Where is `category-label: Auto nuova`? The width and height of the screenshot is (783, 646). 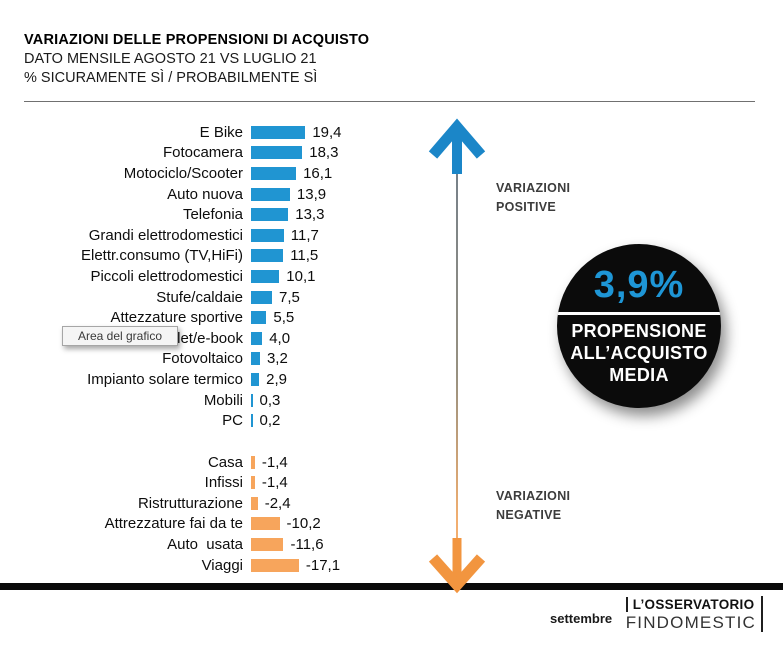 category-label: Auto nuova is located at coordinates (205, 194).